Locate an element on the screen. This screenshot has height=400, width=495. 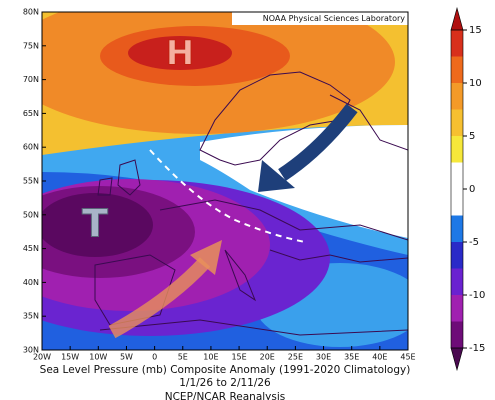
caption-source: NCEP/NCAR Reanalysis is located at coordinates (225, 395).